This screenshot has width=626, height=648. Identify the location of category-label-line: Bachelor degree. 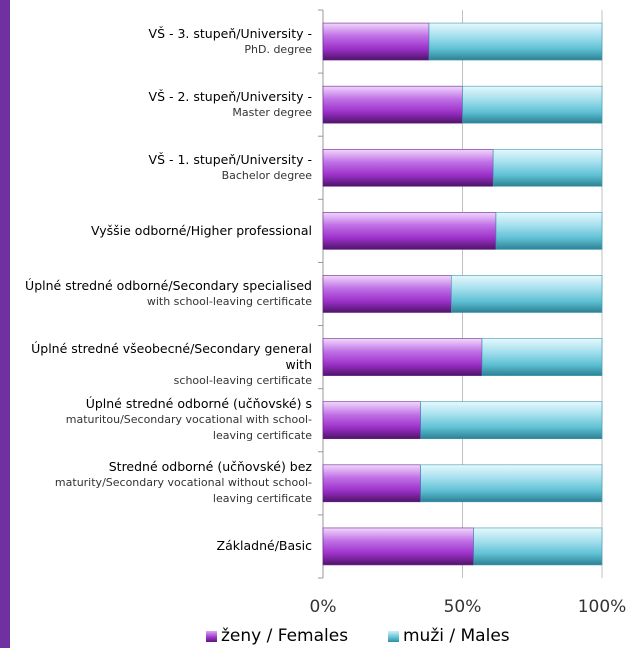
(266, 175).